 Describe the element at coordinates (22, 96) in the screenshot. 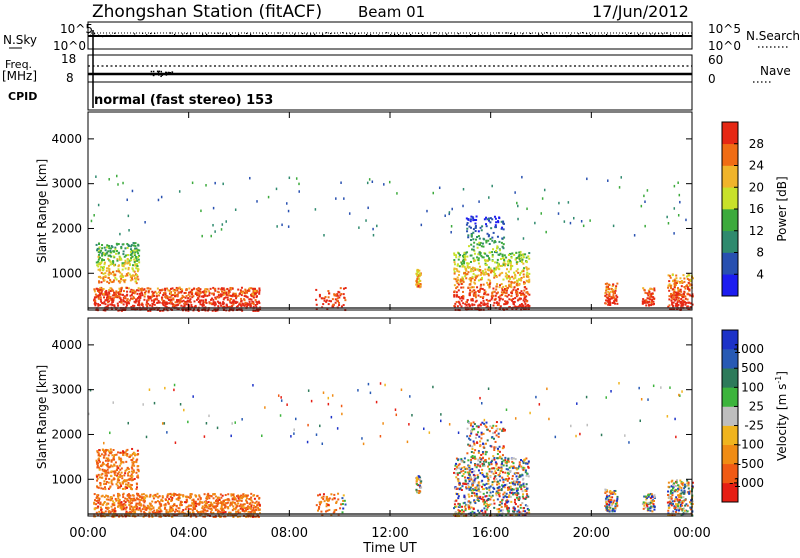

I see `cpid-label: CPID` at that location.